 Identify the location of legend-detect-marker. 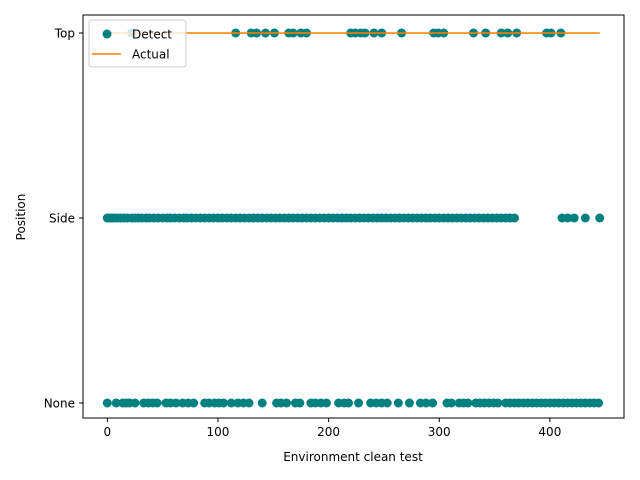
(107, 34).